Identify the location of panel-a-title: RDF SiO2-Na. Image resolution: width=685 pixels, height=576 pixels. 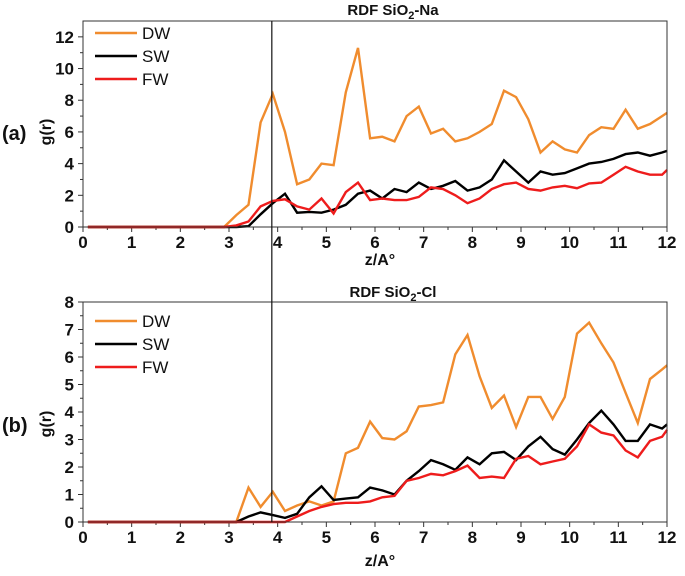
(393, 12).